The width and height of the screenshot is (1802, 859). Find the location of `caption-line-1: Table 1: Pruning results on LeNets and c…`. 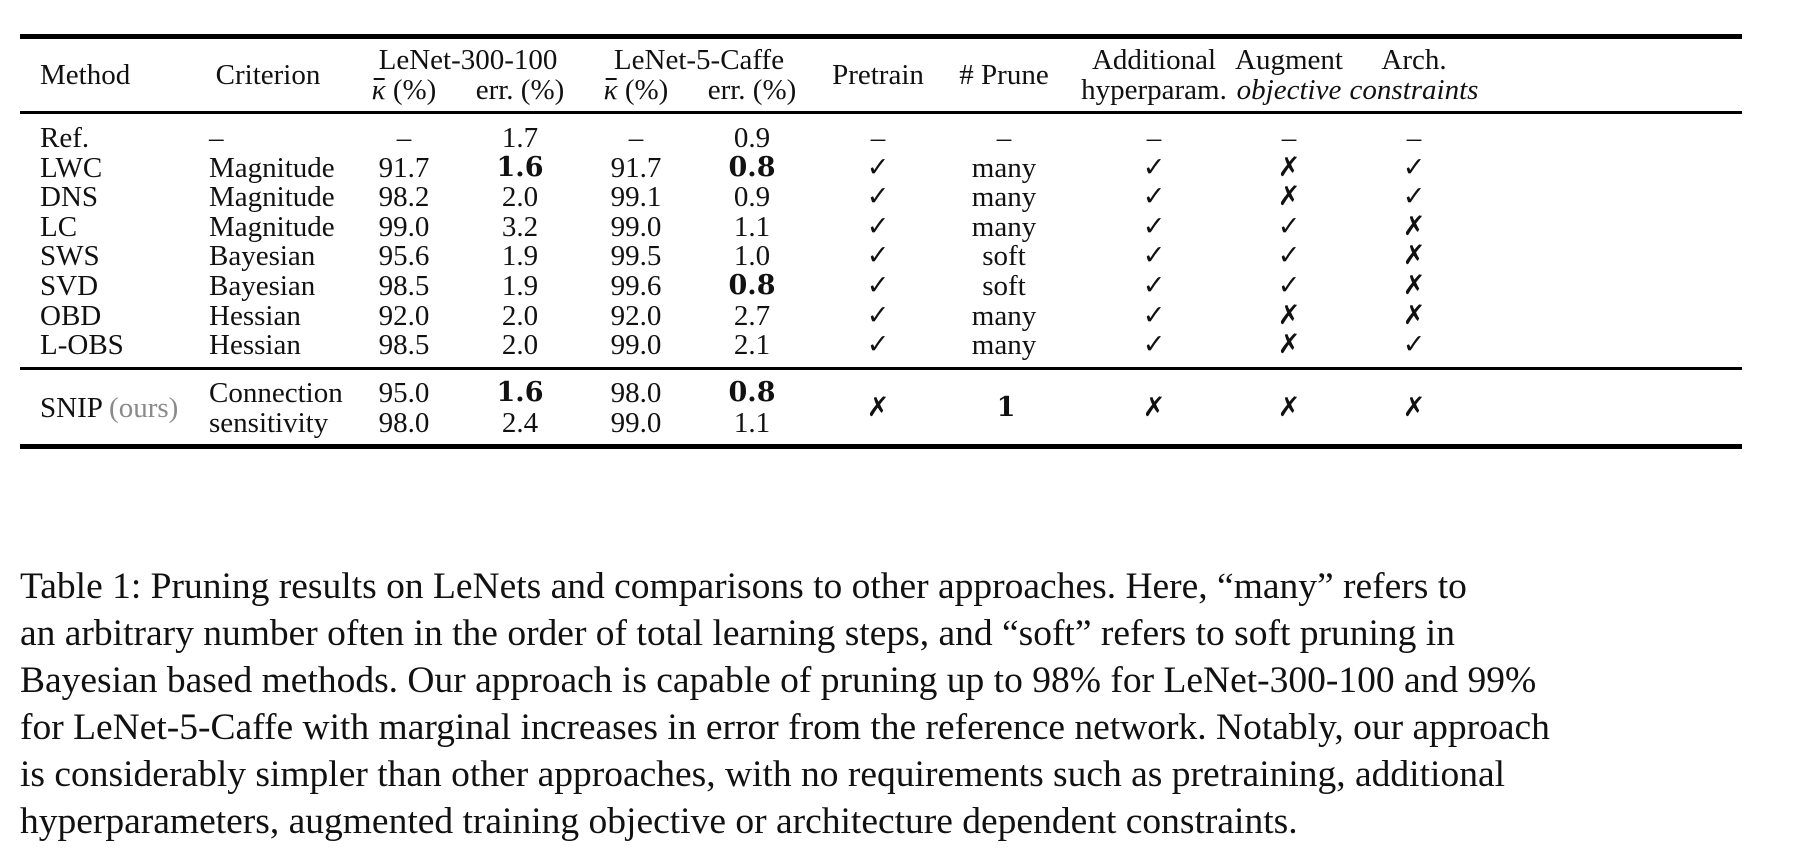

caption-line-1: Table 1: Pruning results on LeNets and c… is located at coordinates (743, 586).